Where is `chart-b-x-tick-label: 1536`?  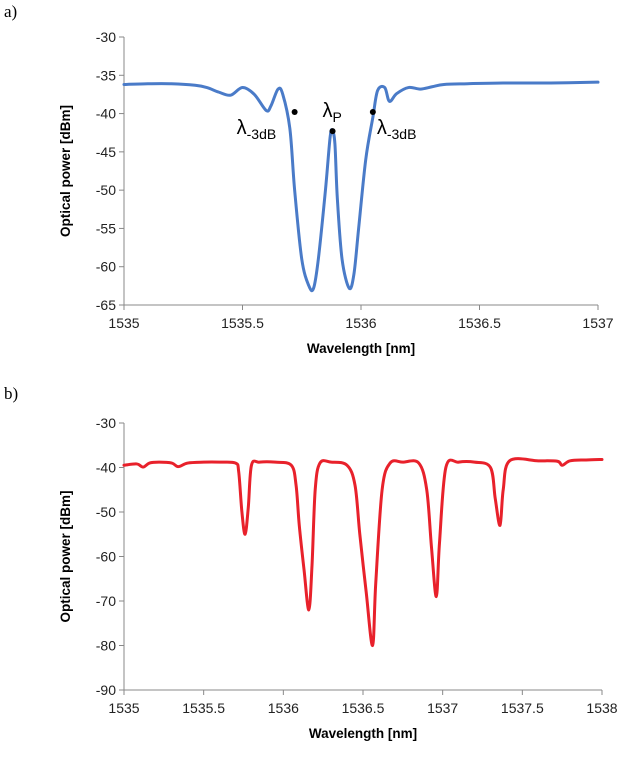
chart-b-x-tick-label: 1536 is located at coordinates (283, 708).